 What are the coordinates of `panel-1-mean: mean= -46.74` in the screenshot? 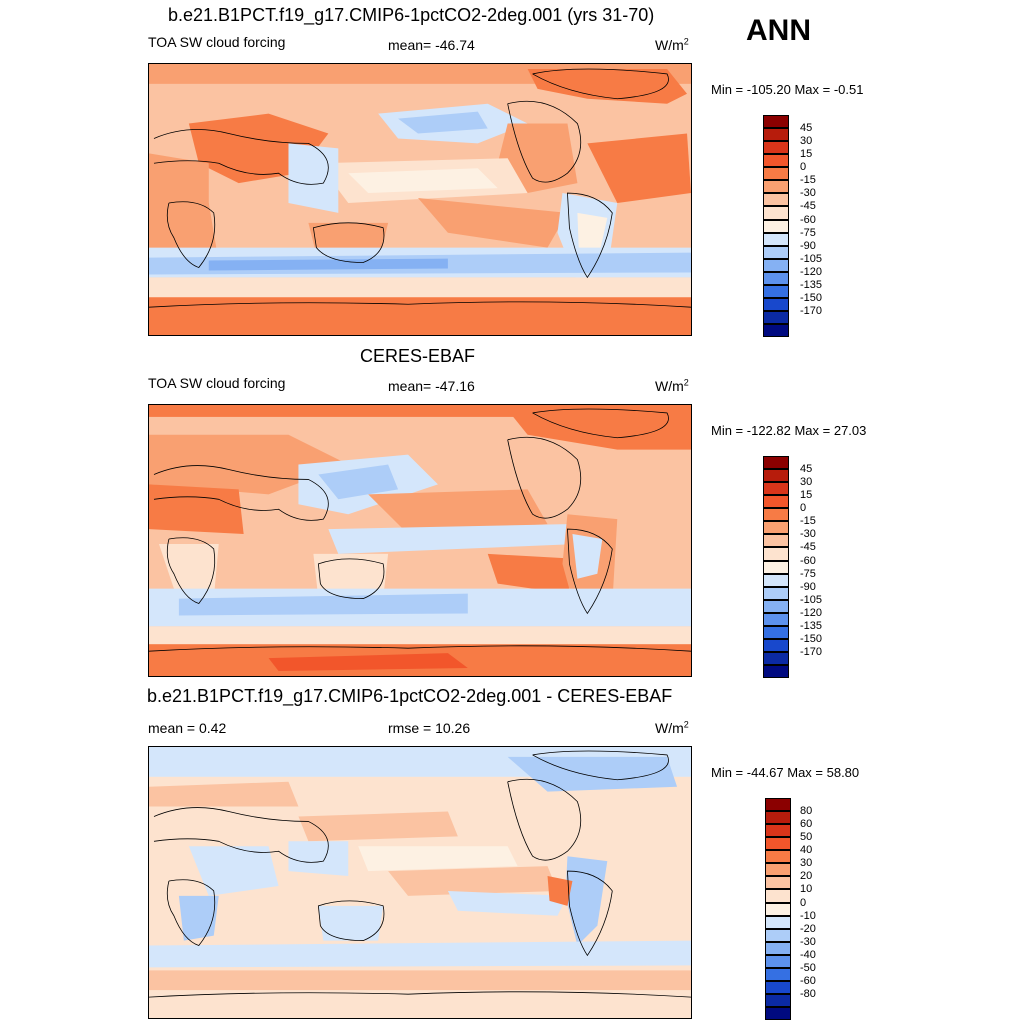 It's located at (431, 45).